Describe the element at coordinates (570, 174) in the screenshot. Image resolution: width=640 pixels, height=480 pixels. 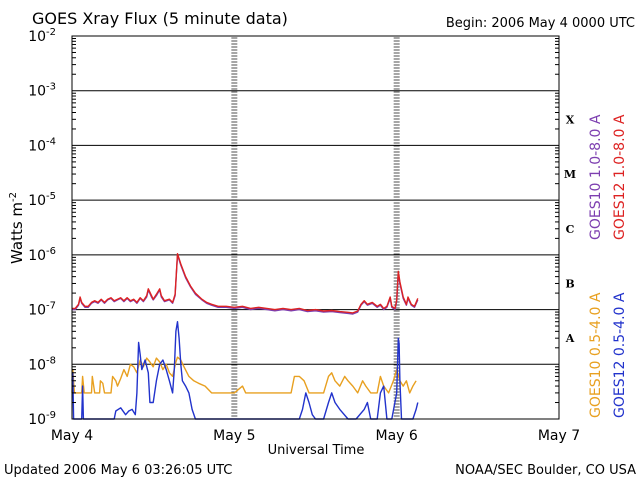
I see `flare-class-label: M` at that location.